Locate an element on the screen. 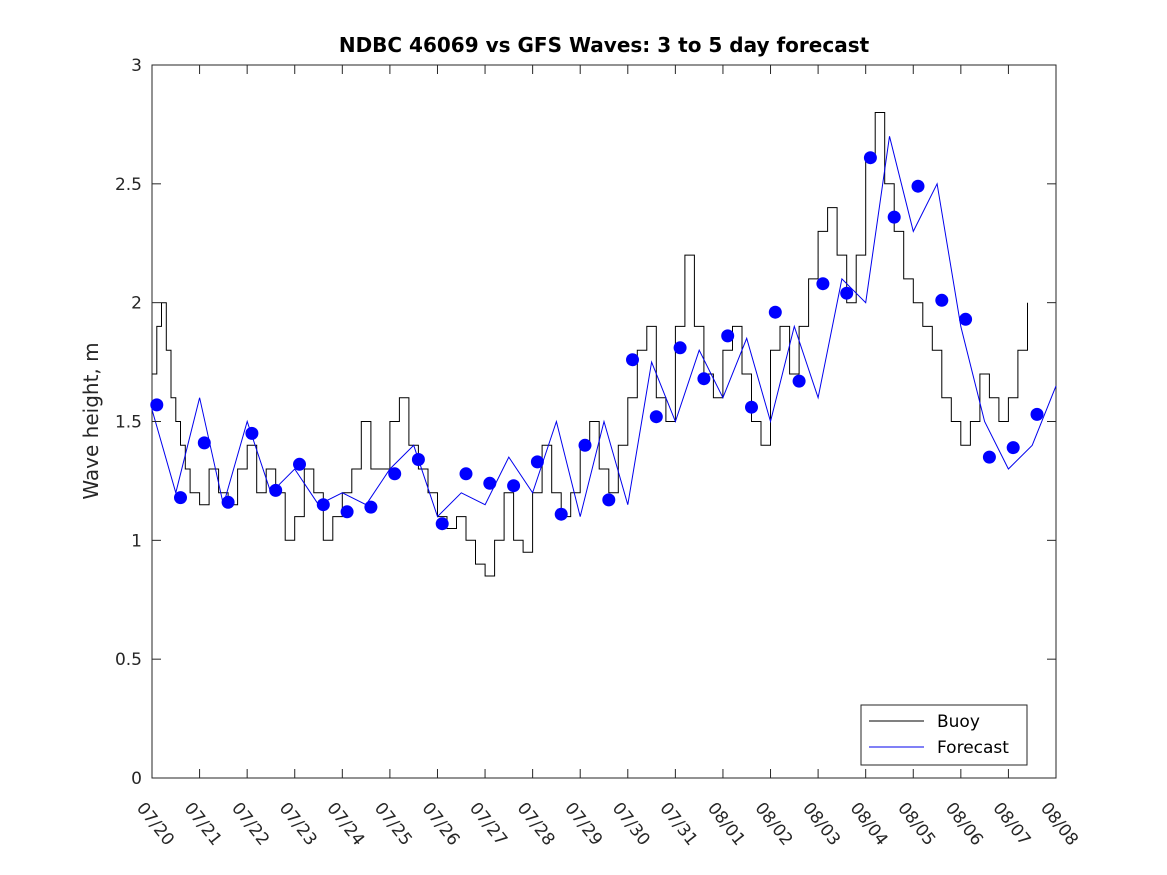  y-tick-label: 2.5 is located at coordinates (128, 185).